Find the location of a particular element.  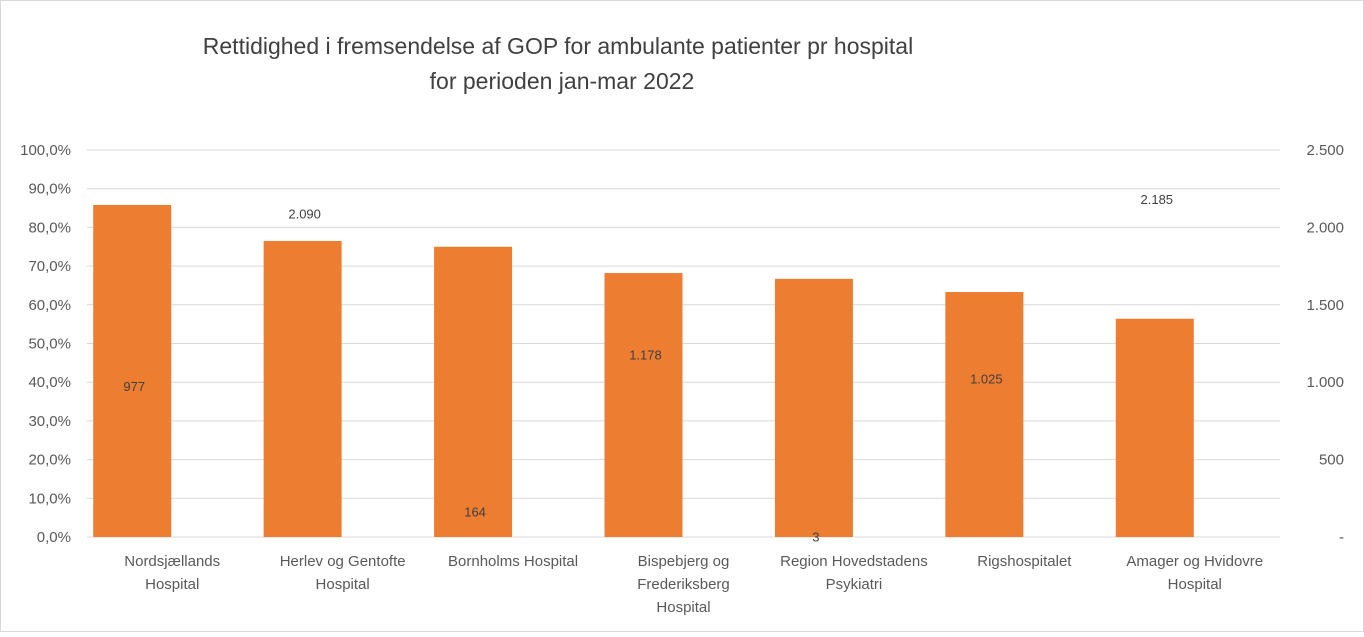

chart-title-line: for perioden jan-mar 2022 is located at coordinates (562, 81).